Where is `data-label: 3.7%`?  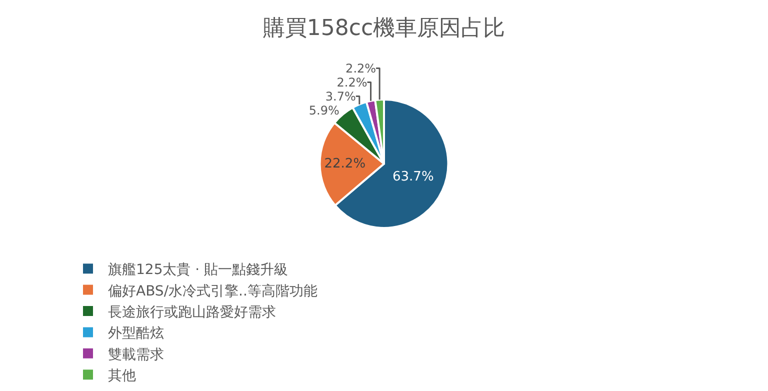
data-label: 3.7% is located at coordinates (340, 96).